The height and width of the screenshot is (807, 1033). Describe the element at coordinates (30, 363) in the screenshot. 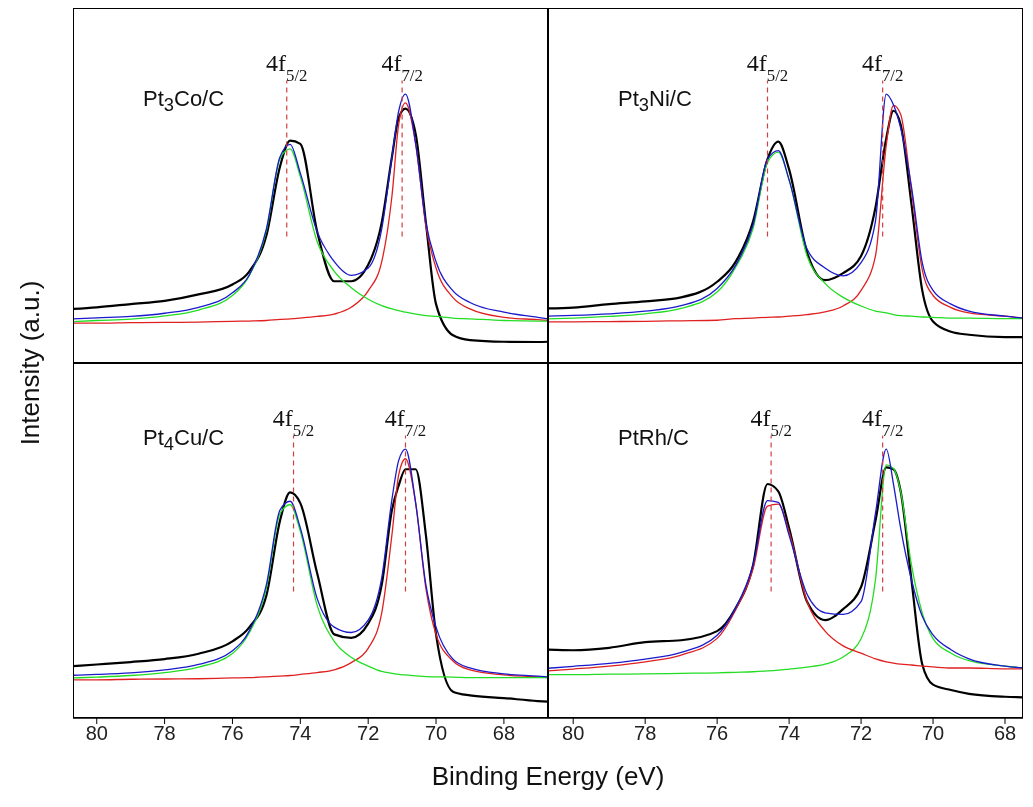

I see `y-axis-title: Intensity (a.u.)` at that location.